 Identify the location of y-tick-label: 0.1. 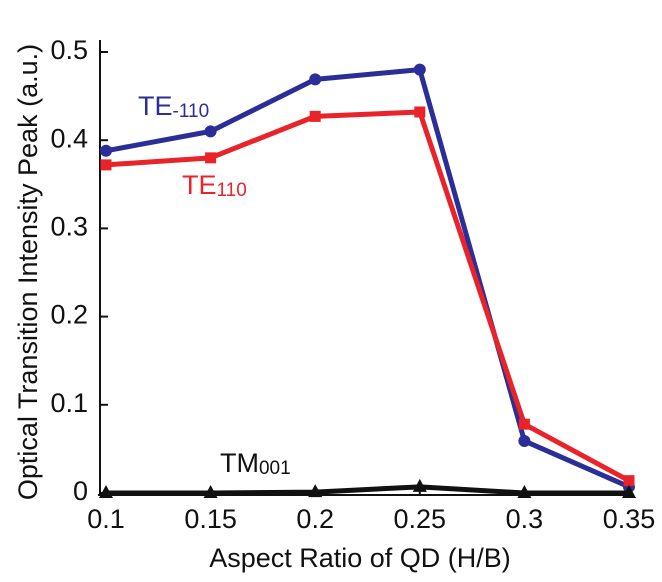
(69, 403).